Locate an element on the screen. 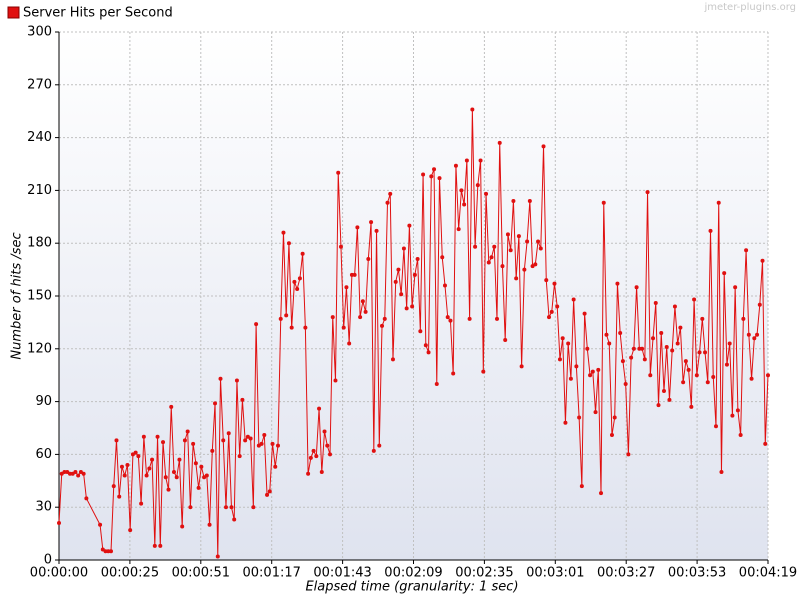  y-axis-label: Number of hits /sec is located at coordinates (17, 295).